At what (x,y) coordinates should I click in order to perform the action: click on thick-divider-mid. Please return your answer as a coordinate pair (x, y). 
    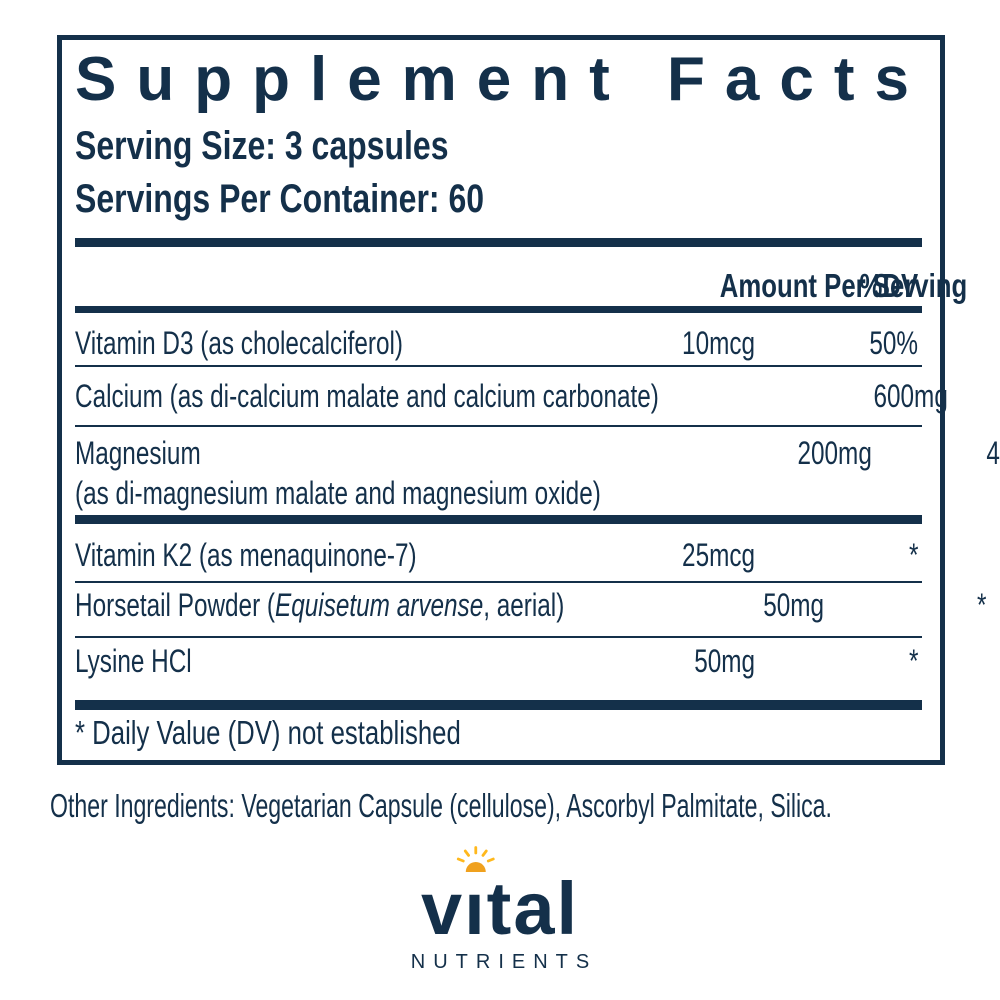
    Looking at the image, I should click on (498, 520).